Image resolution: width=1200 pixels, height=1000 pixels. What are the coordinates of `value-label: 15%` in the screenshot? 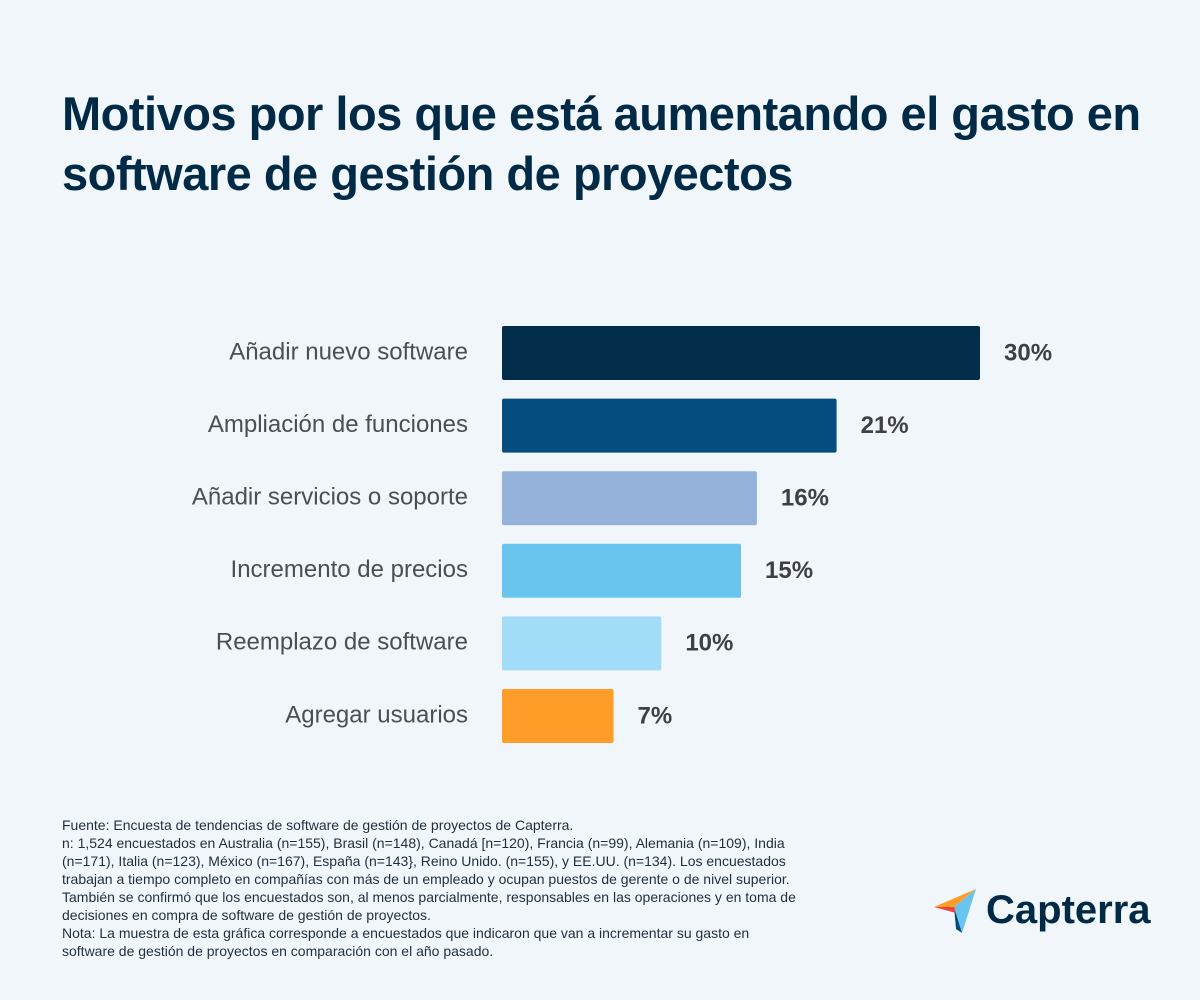 It's located at (789, 570).